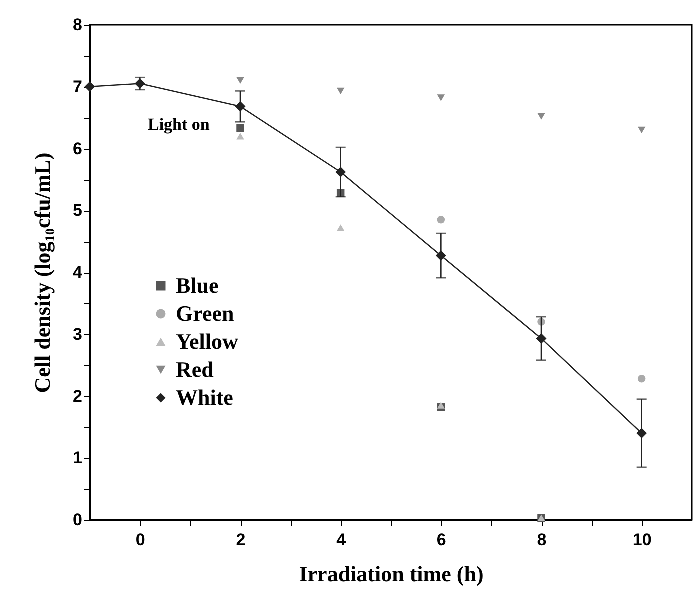 This screenshot has width=700, height=603. I want to click on x-tick-label: 10, so click(642, 540).